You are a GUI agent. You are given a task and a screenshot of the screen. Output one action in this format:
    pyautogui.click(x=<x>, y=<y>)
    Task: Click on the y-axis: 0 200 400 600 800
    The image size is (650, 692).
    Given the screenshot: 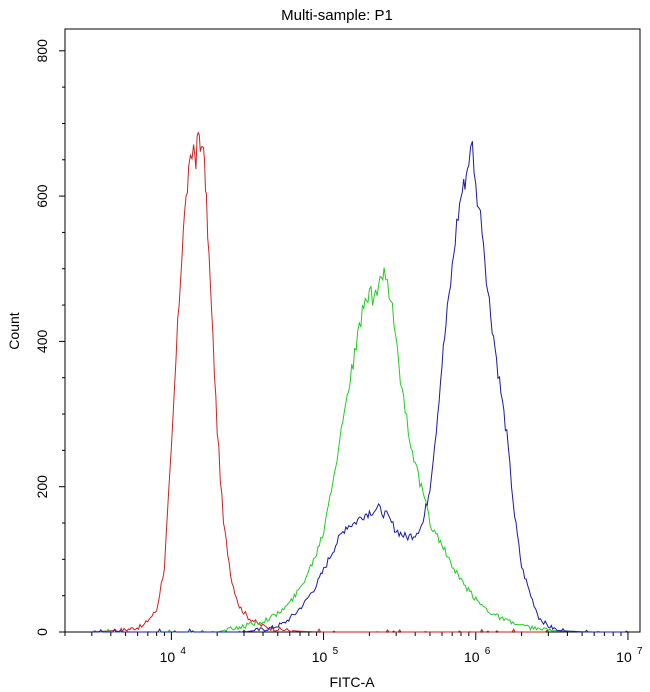 What is the action you would take?
    pyautogui.click(x=49, y=337)
    